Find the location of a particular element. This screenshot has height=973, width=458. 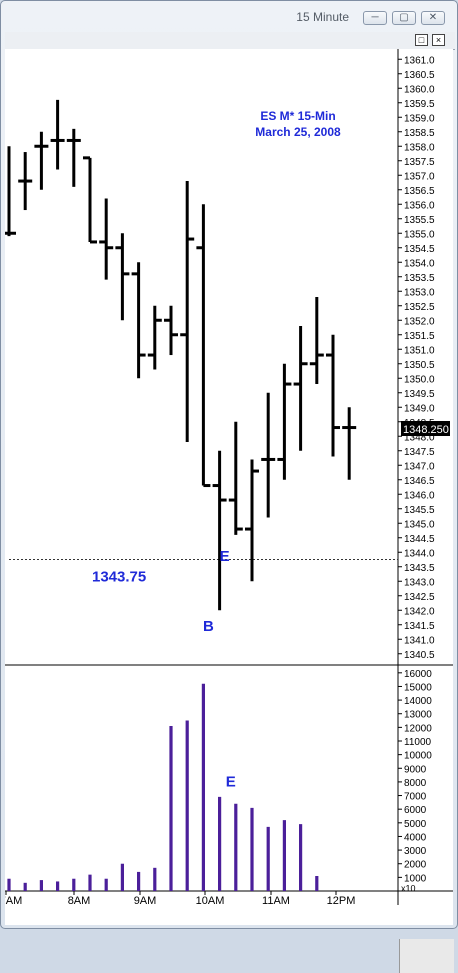

volume-tick-label: 3000 is located at coordinates (415, 851).